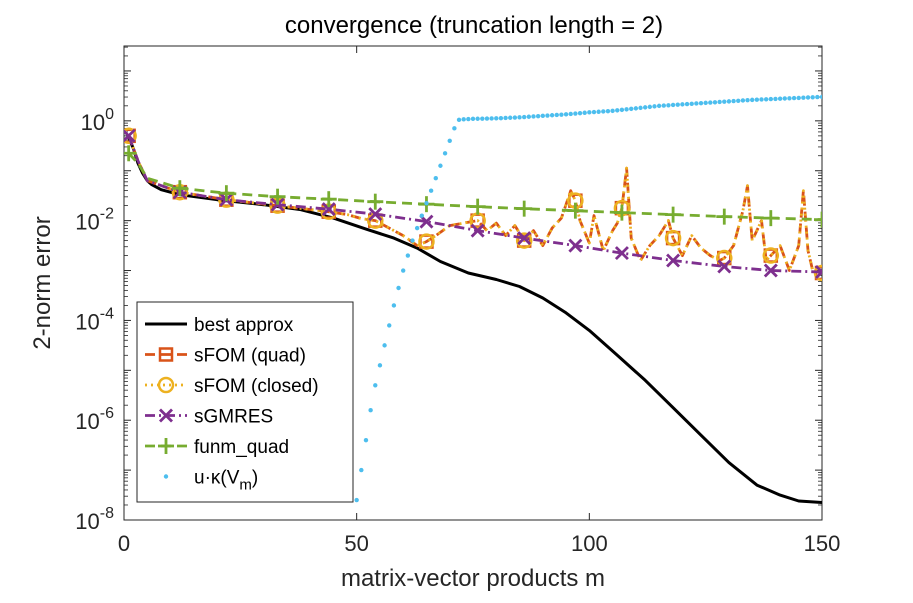 Image resolution: width=913 pixels, height=603 pixels. Describe the element at coordinates (124, 543) in the screenshot. I see `x-tick-label: 0` at that location.